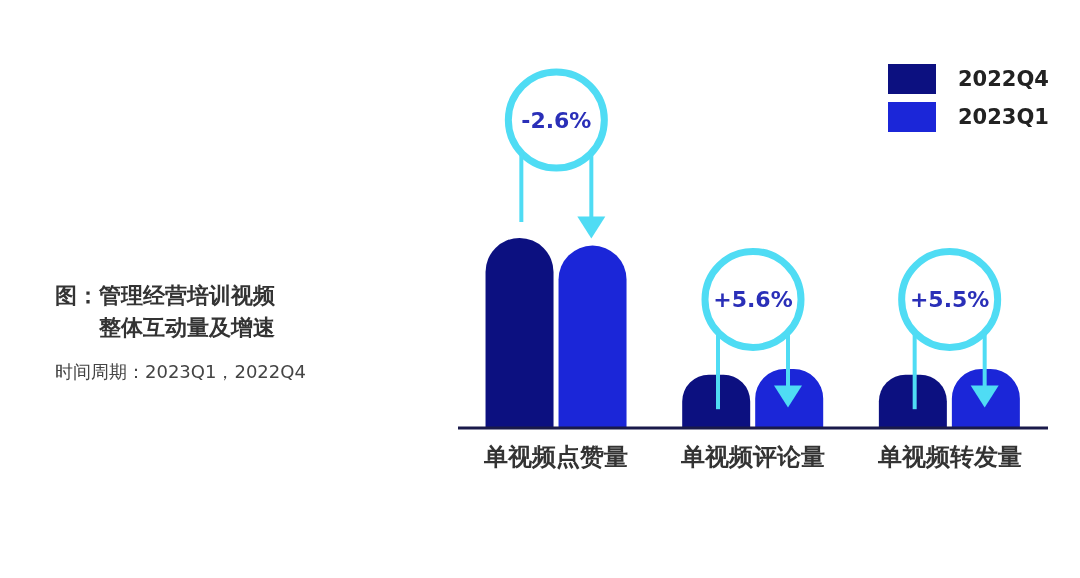 Image resolution: width=1080 pixels, height=578 pixels. Describe the element at coordinates (949, 300) in the screenshot. I see `annotation: +5.5%` at that location.